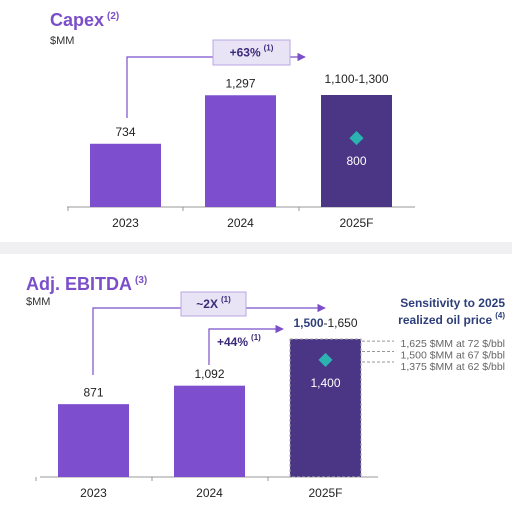  I want to click on range-low: 1,500, so click(308, 323).